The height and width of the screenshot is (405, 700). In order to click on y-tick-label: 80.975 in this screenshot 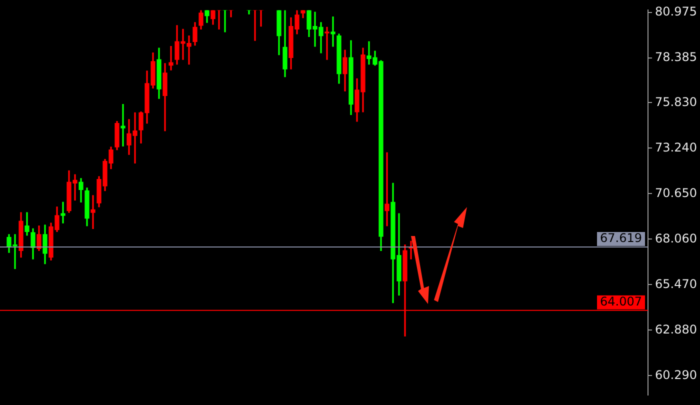, I will do `click(676, 11)`.